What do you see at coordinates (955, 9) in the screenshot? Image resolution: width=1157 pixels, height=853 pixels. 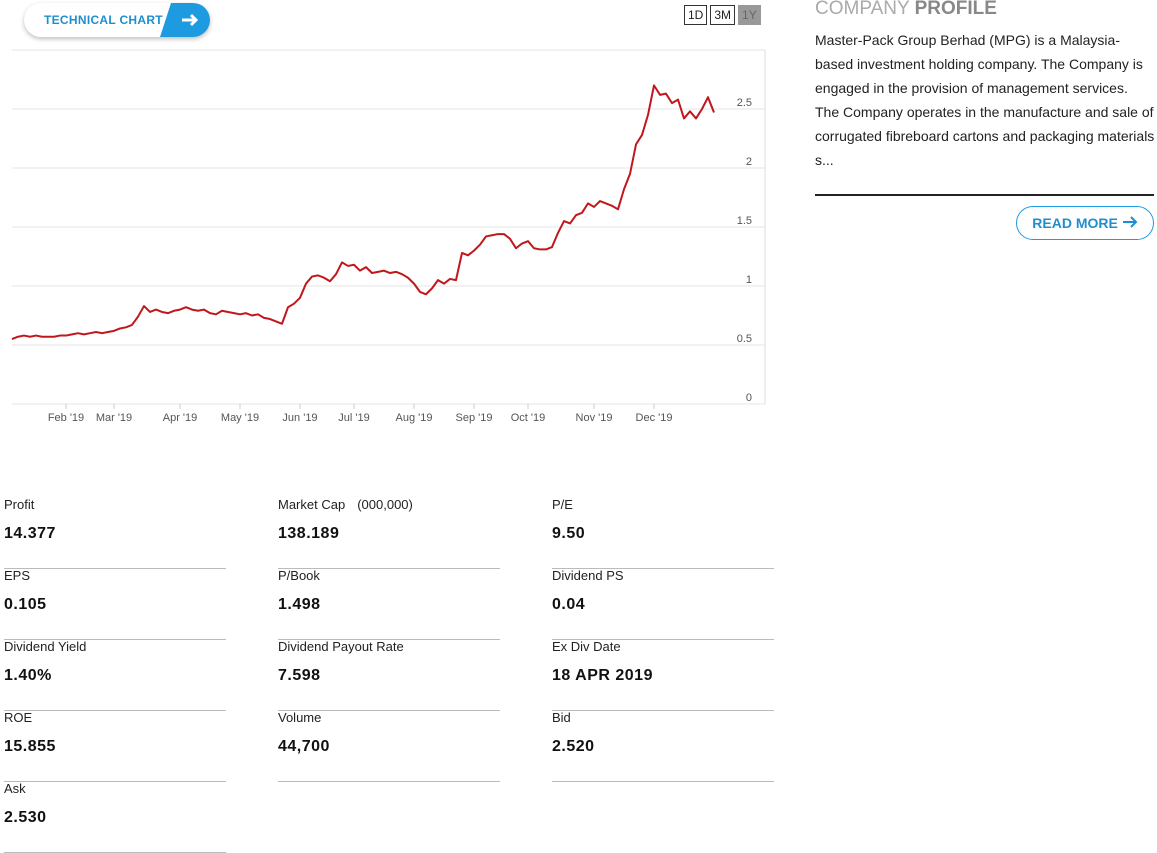 I see `title-bold: PROFILE` at bounding box center [955, 9].